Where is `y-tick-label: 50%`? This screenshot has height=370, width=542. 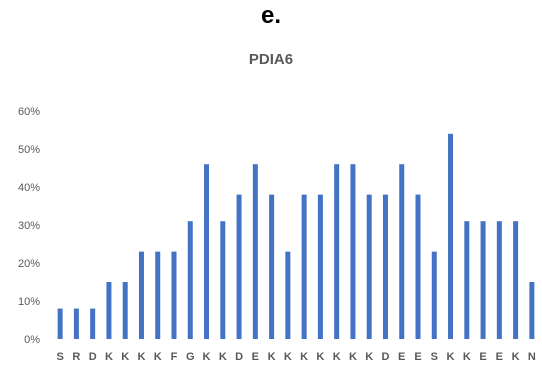
y-tick-label: 50% is located at coordinates (29, 150).